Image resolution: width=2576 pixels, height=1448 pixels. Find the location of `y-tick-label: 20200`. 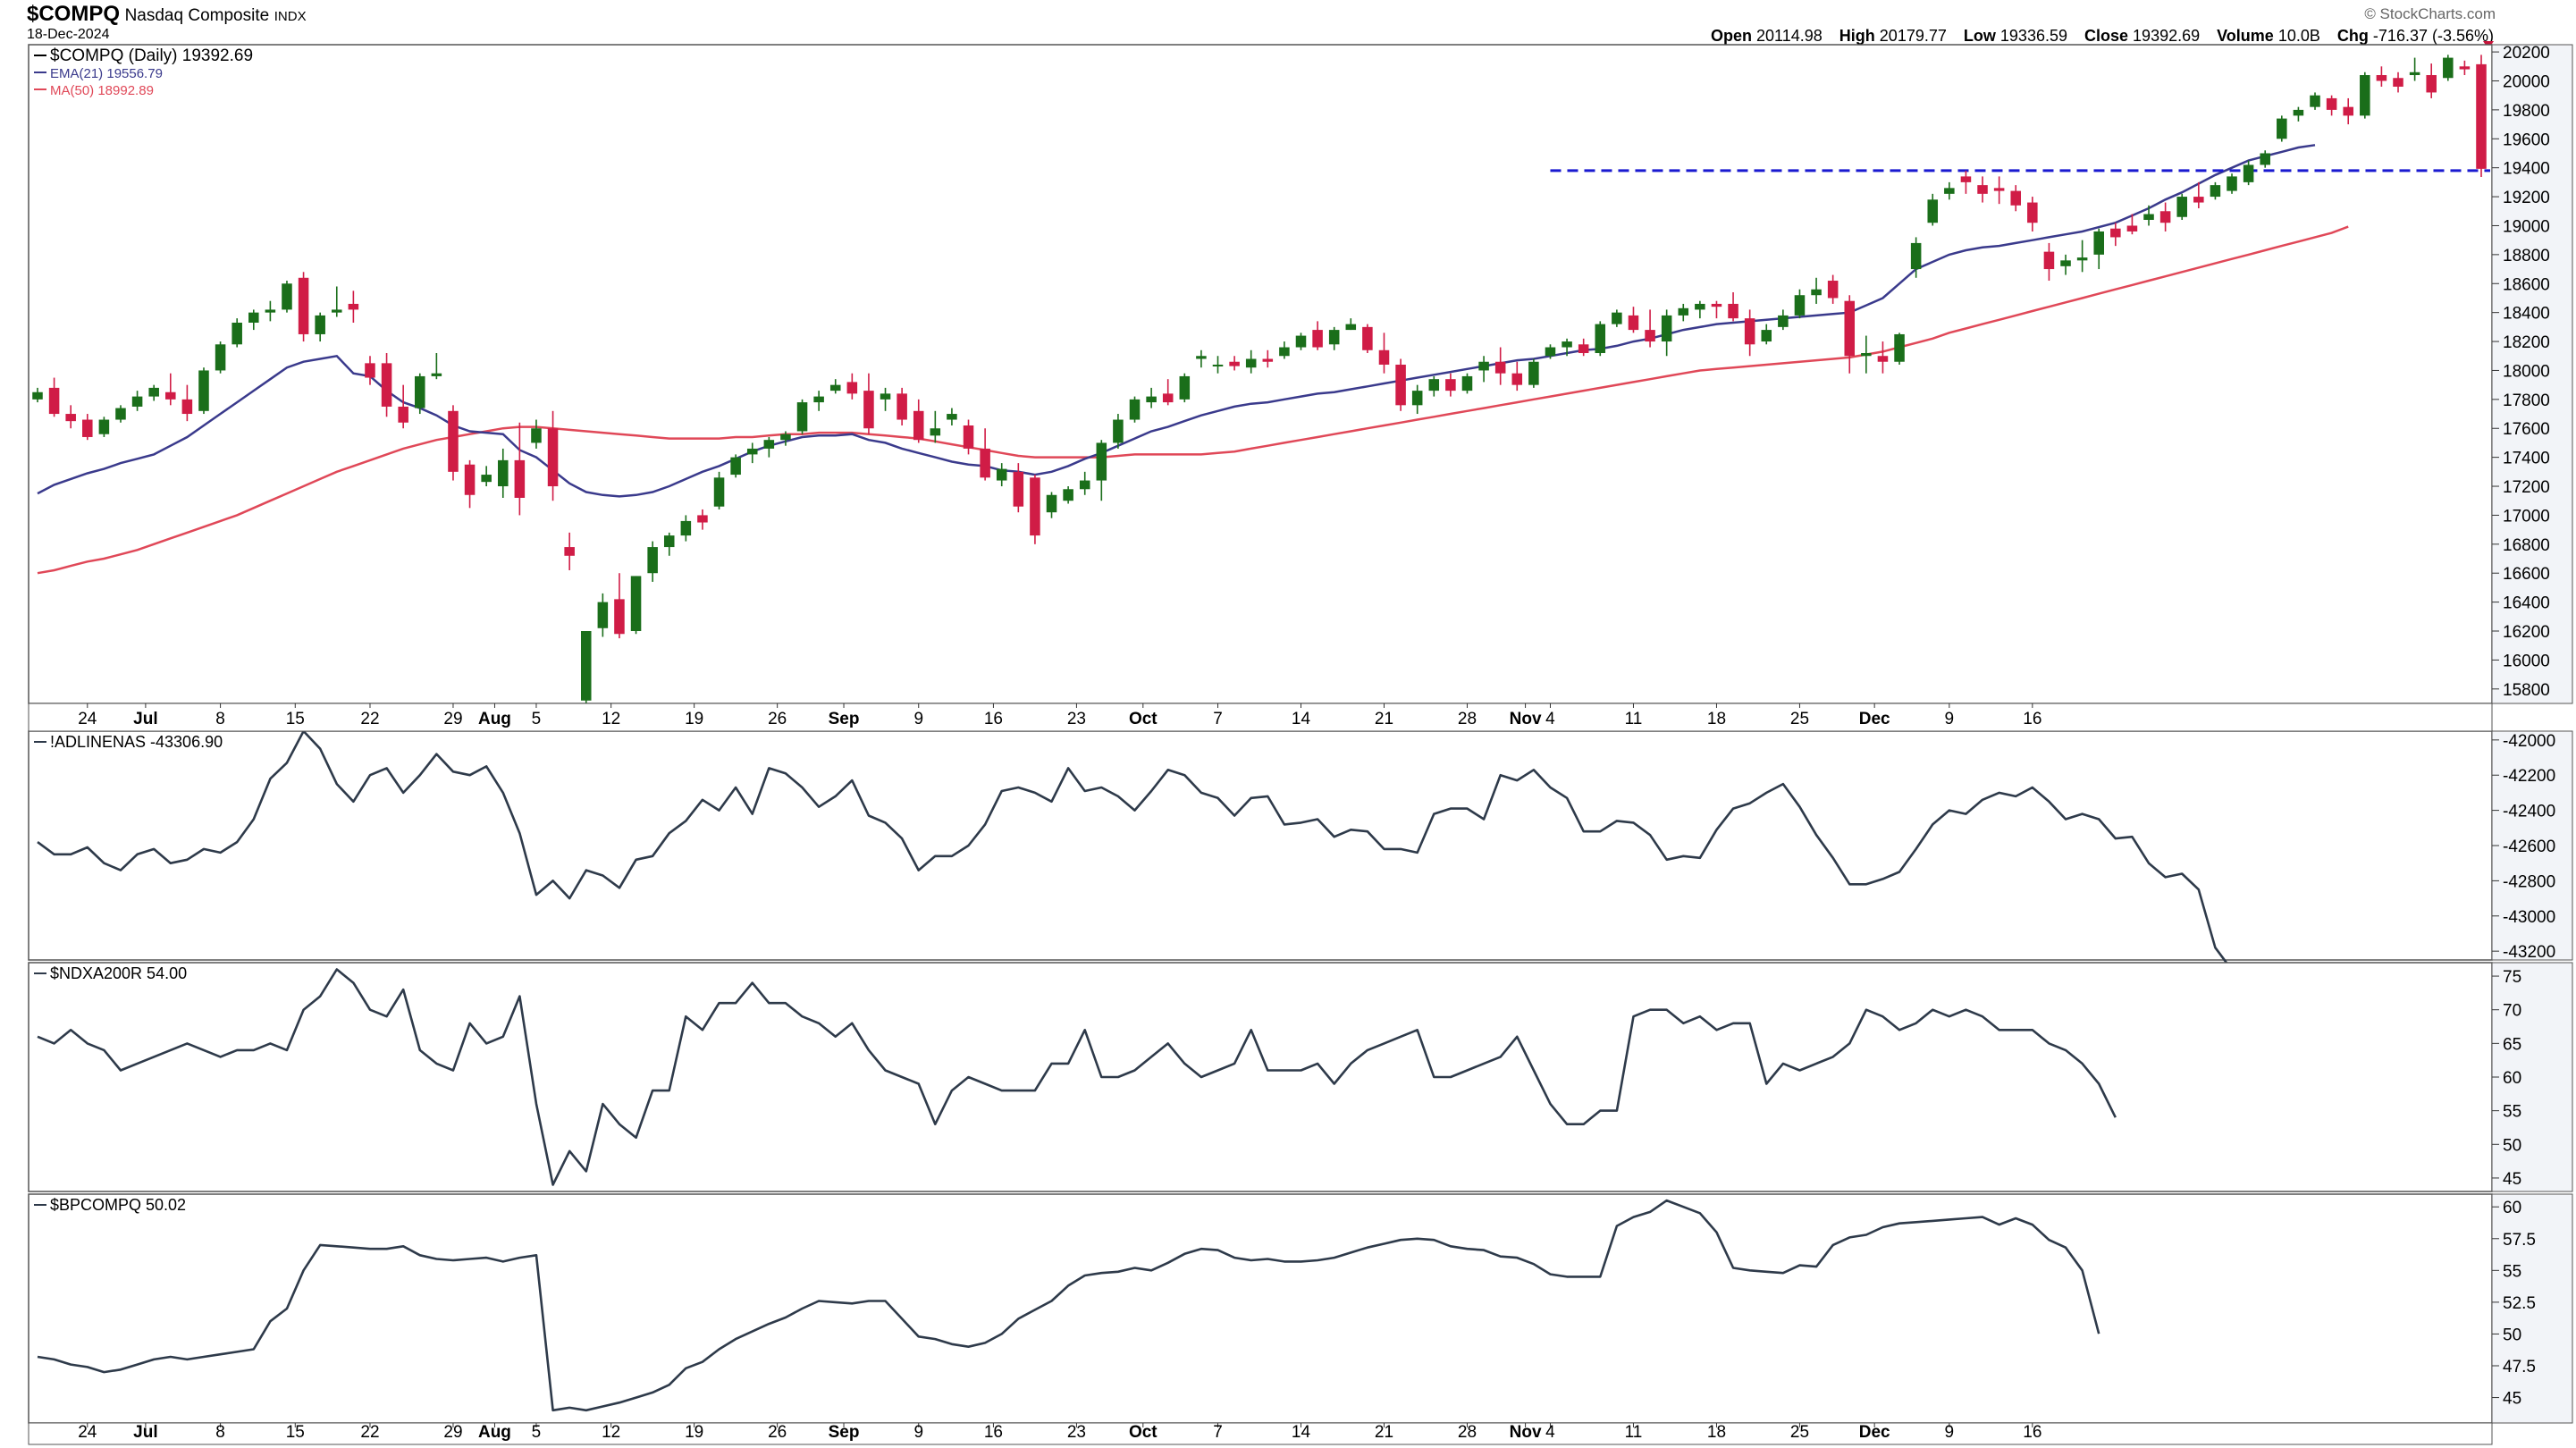

y-tick-label: 20200 is located at coordinates (2527, 53).